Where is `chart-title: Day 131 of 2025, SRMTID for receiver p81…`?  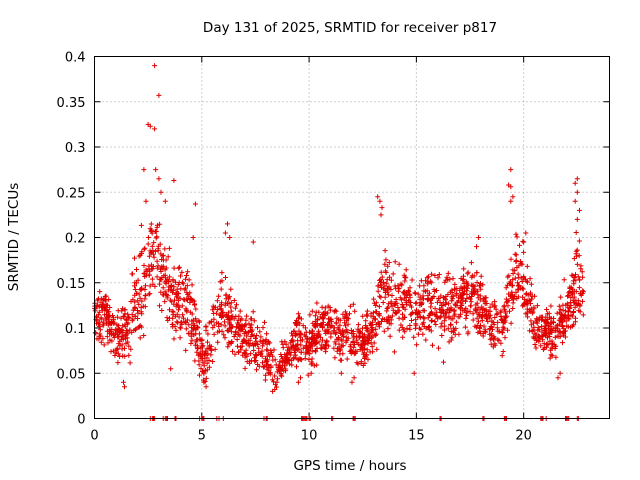
chart-title: Day 131 of 2025, SRMTID for receiver p81… is located at coordinates (350, 28).